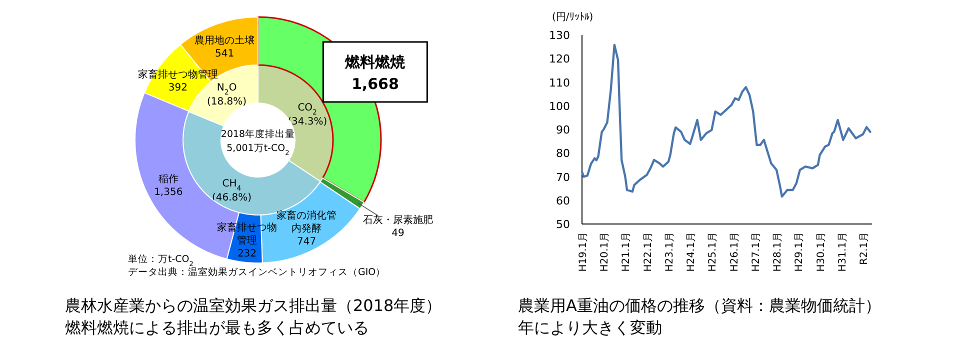 The height and width of the screenshot is (344, 960). What do you see at coordinates (563, 224) in the screenshot?
I see `y-tick-label: 50` at bounding box center [563, 224].